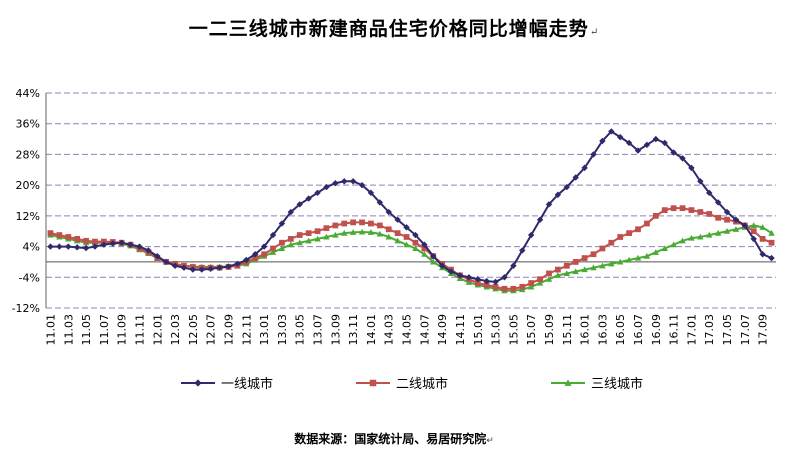 The width and height of the screenshot is (788, 455). I want to click on x-tick-label: 14.05, so click(407, 330).